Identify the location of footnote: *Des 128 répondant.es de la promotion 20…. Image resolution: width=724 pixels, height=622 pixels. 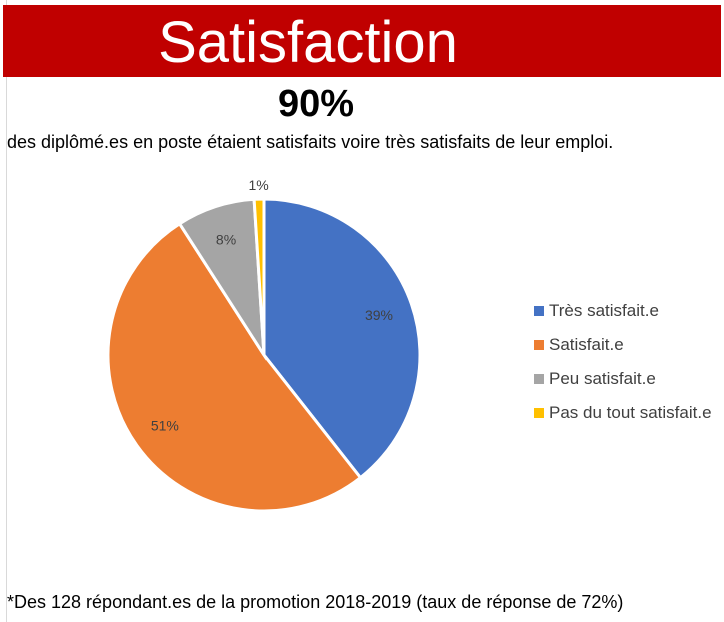
(315, 602).